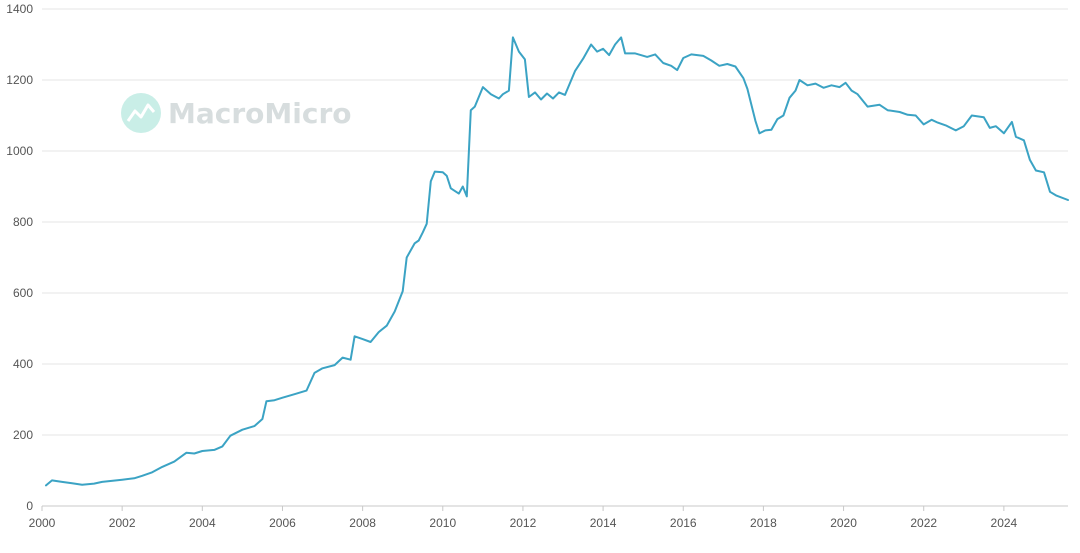 Image resolution: width=1080 pixels, height=553 pixels. What do you see at coordinates (282, 523) in the screenshot?
I see `x-tick-label: 2006` at bounding box center [282, 523].